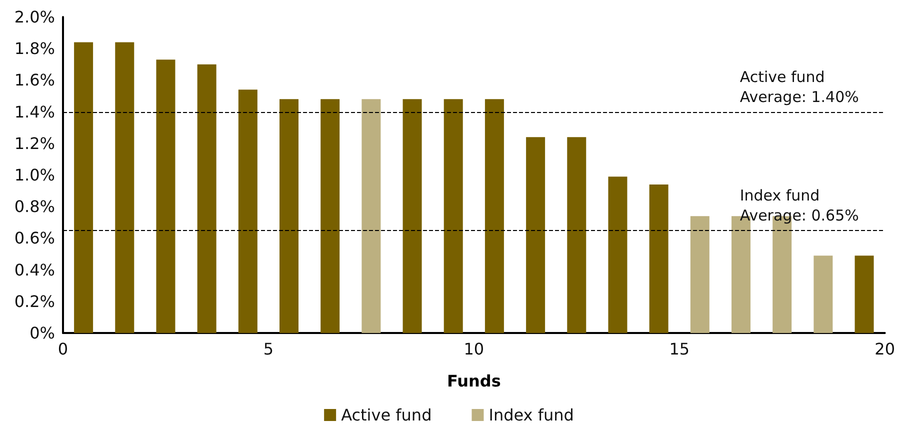  I want to click on y-tick-label: 1.8%, so click(34, 48).